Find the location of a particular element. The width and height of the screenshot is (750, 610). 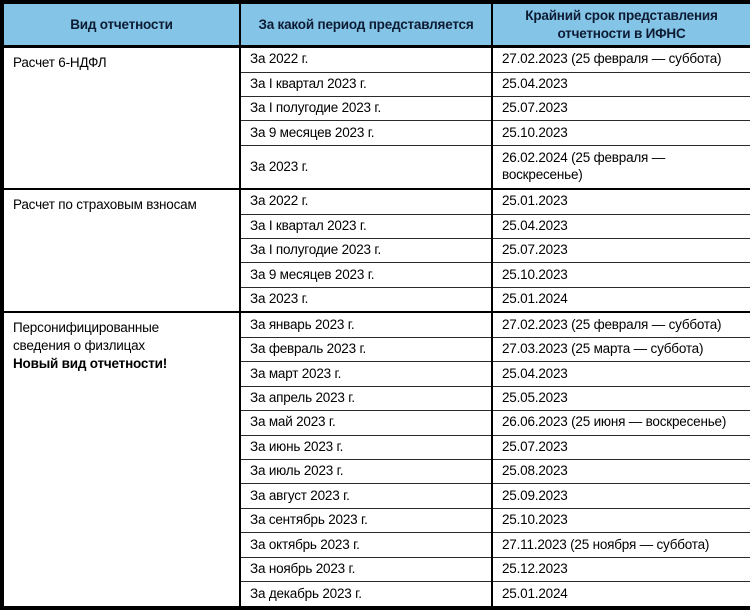

period-cell: За январь 2023 г. is located at coordinates (365, 324).